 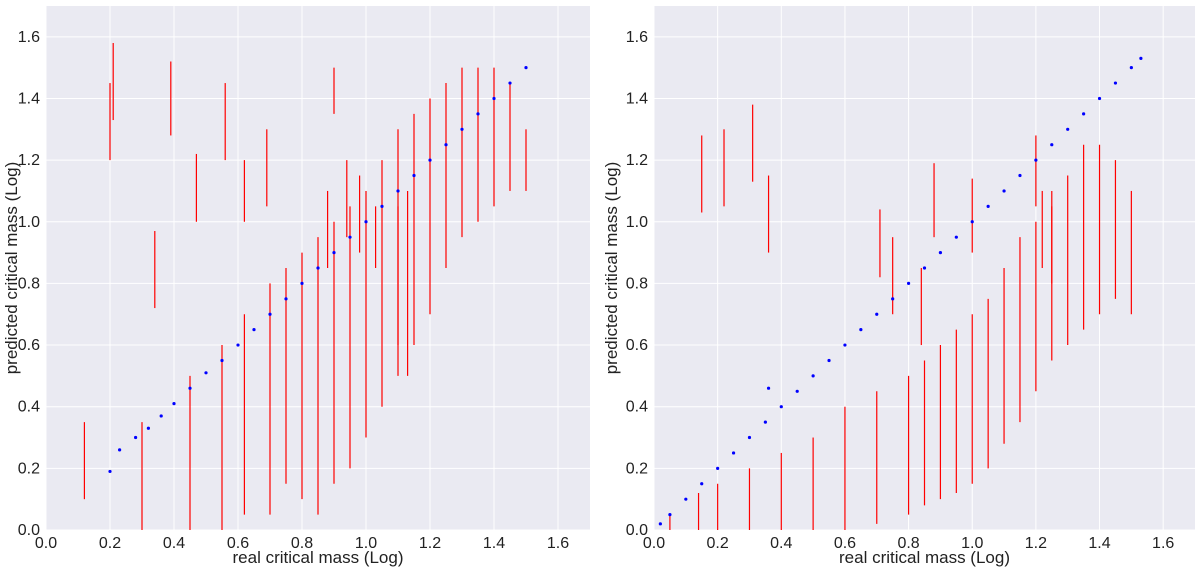 I want to click on right-x-tick-label: 1.2, so click(x=1036, y=543).